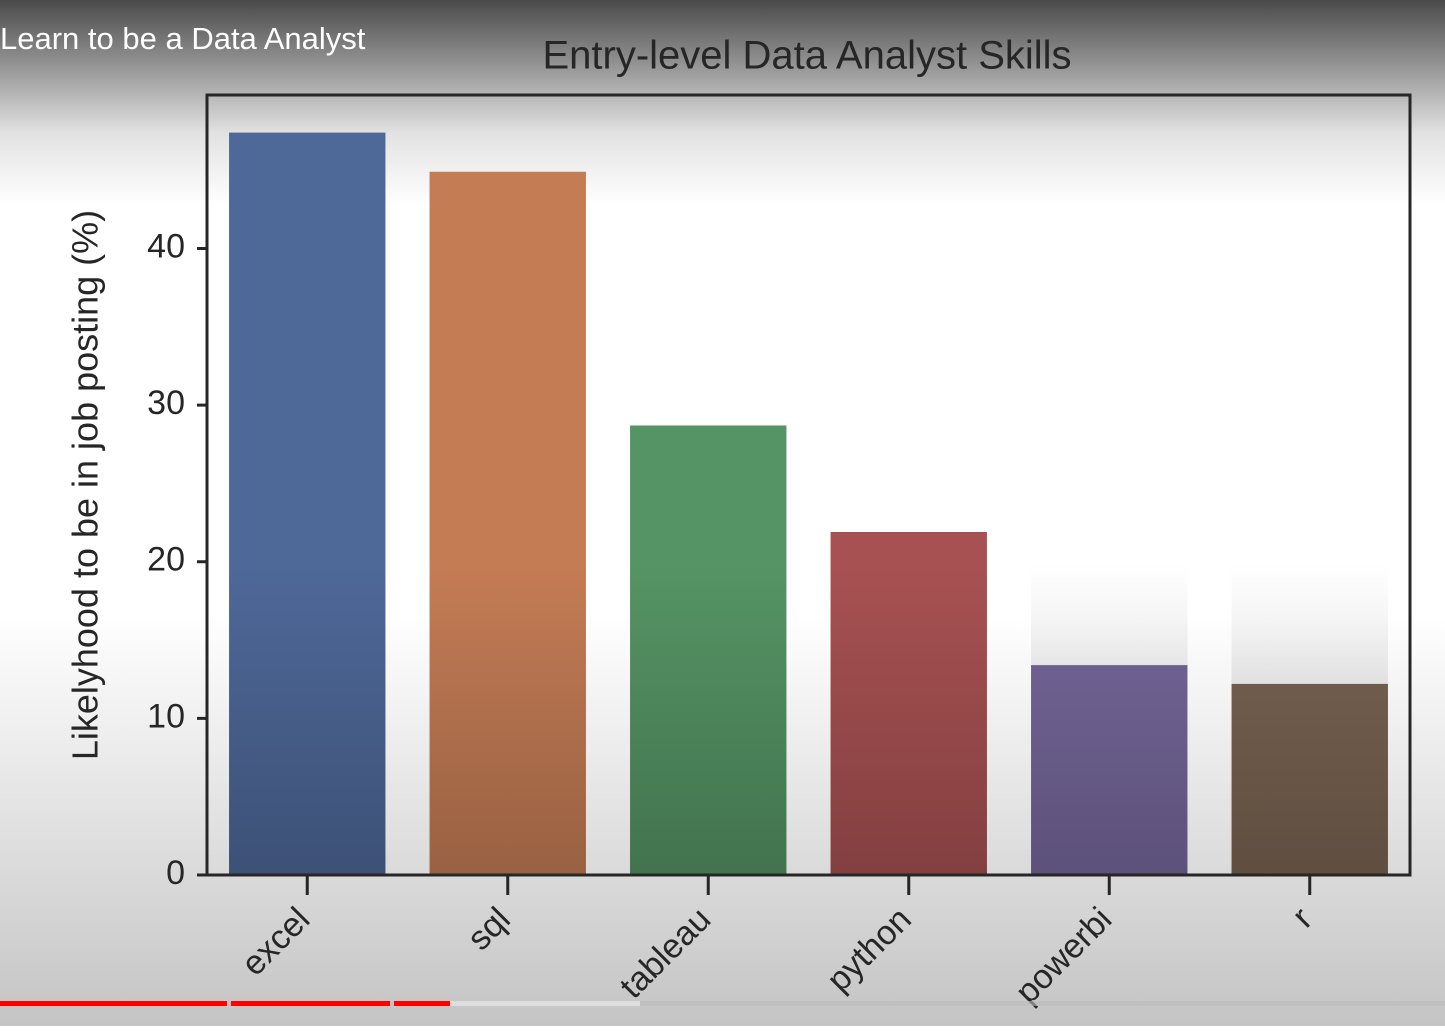 The image size is (1445, 1031). I want to click on progress-bar, so click(722, 1003).